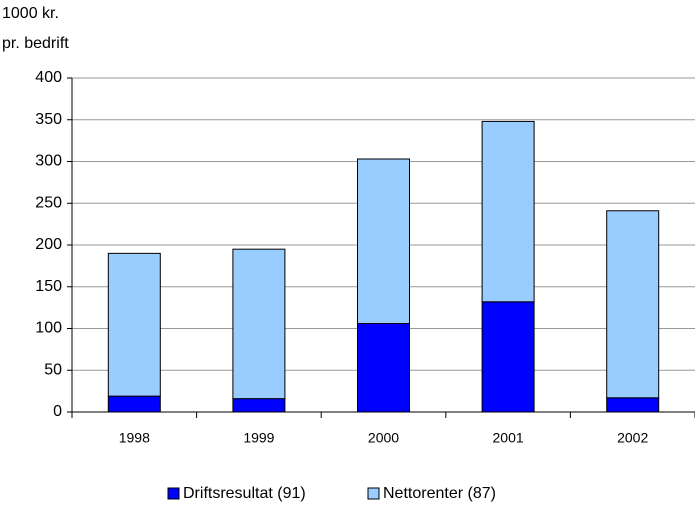  What do you see at coordinates (48, 202) in the screenshot?
I see `y-tick-label: 250` at bounding box center [48, 202].